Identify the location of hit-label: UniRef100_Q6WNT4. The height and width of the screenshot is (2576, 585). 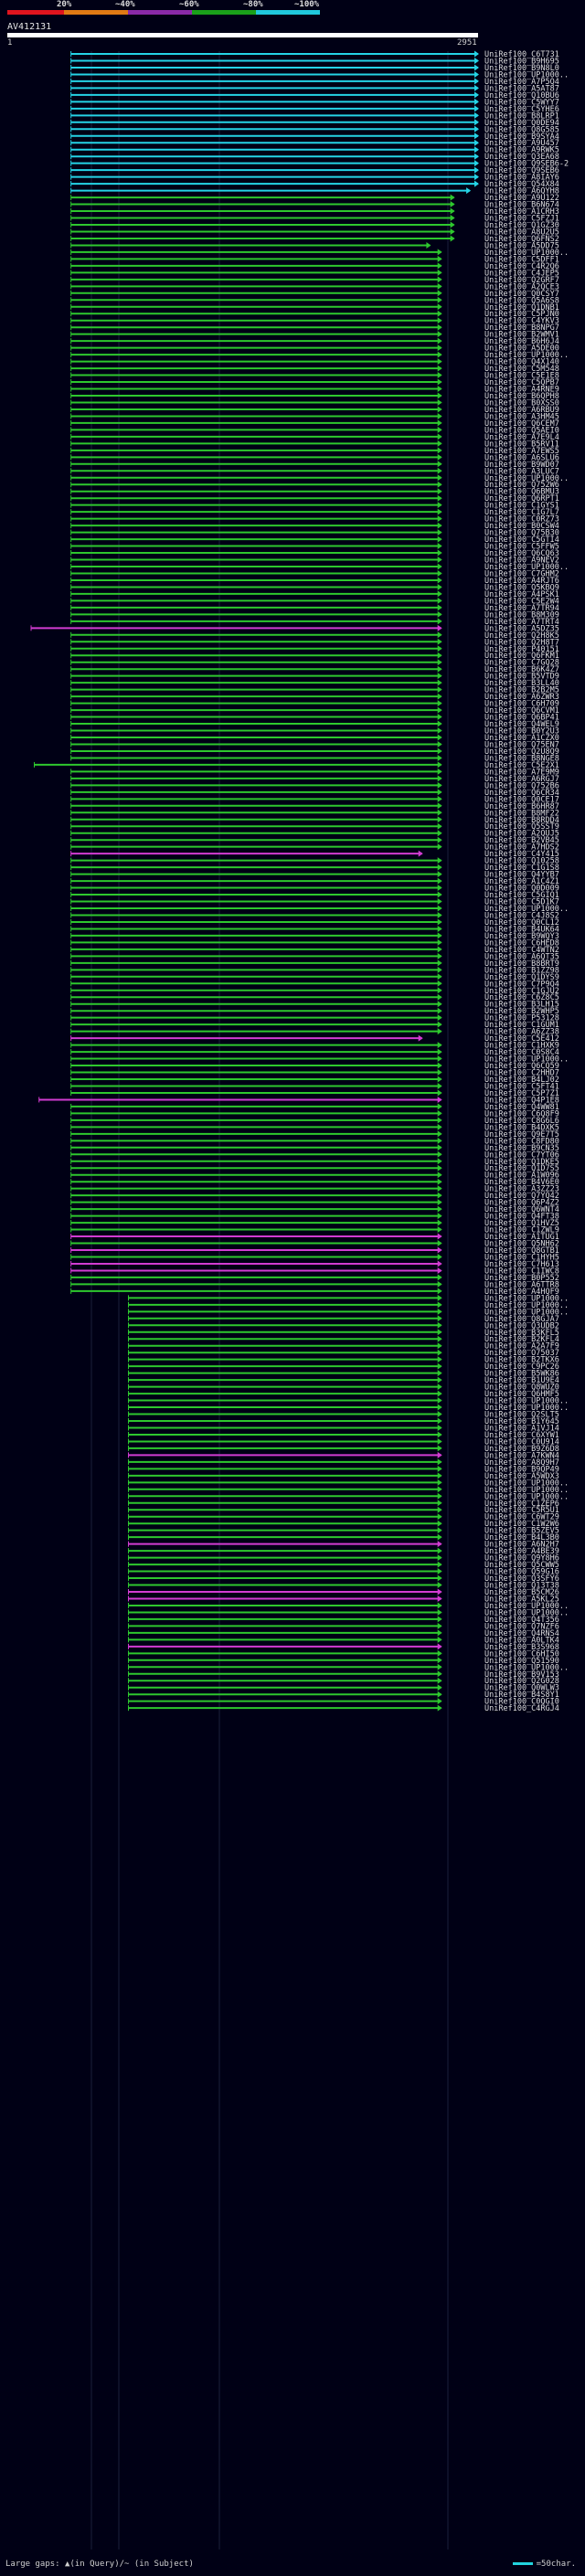
(521, 1209).